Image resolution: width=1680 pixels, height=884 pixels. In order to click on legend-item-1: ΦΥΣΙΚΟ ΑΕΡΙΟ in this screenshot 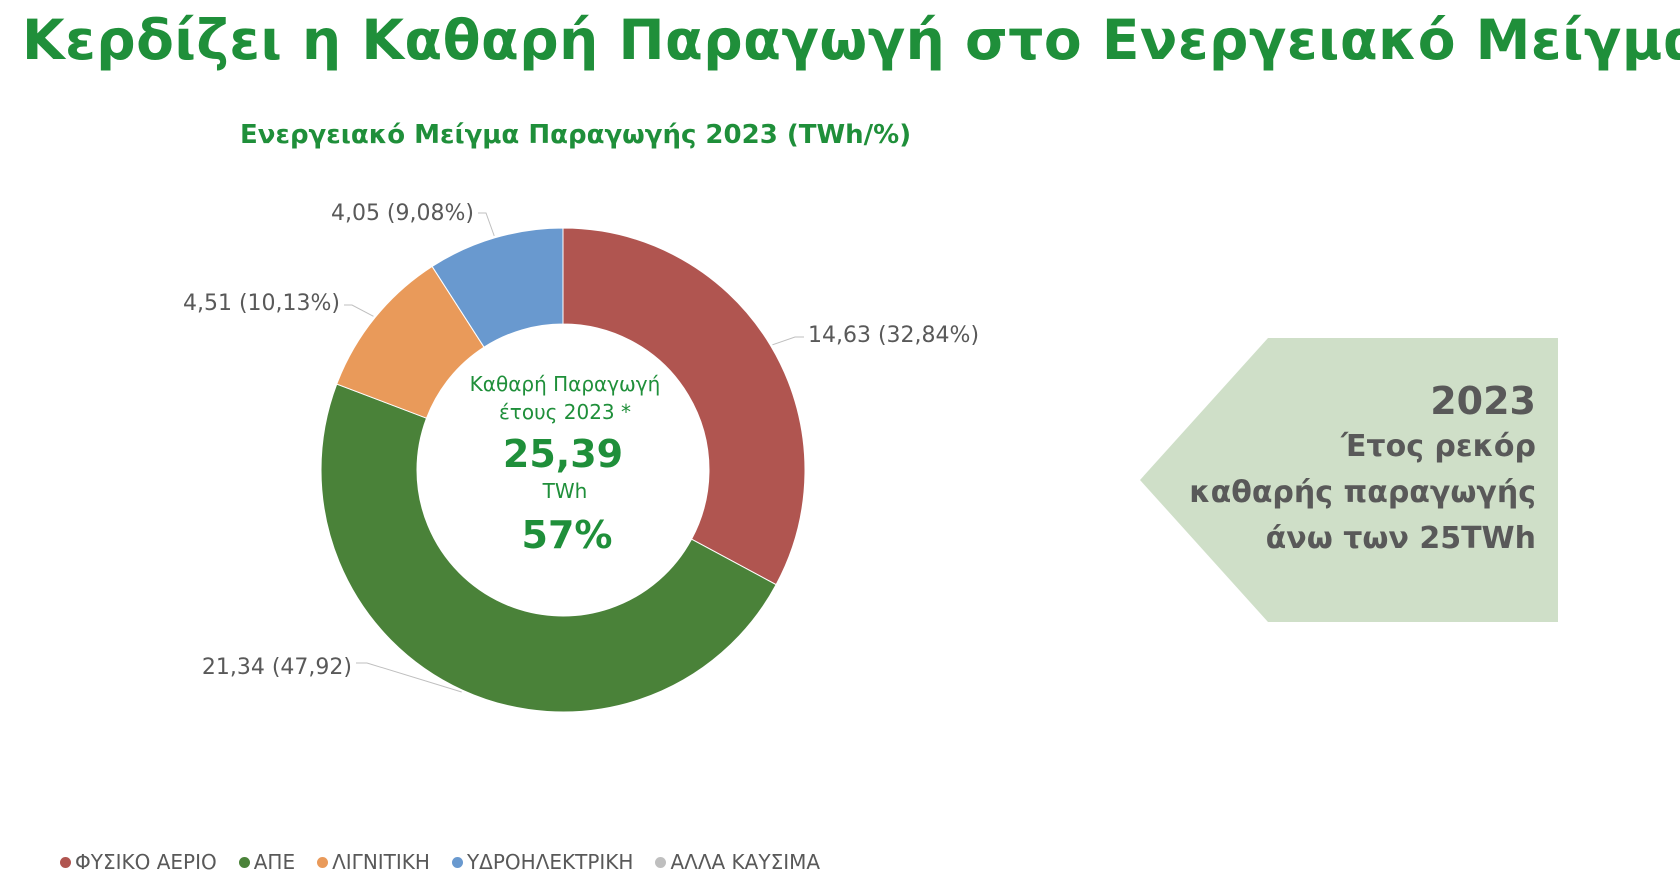, I will do `click(138, 862)`.